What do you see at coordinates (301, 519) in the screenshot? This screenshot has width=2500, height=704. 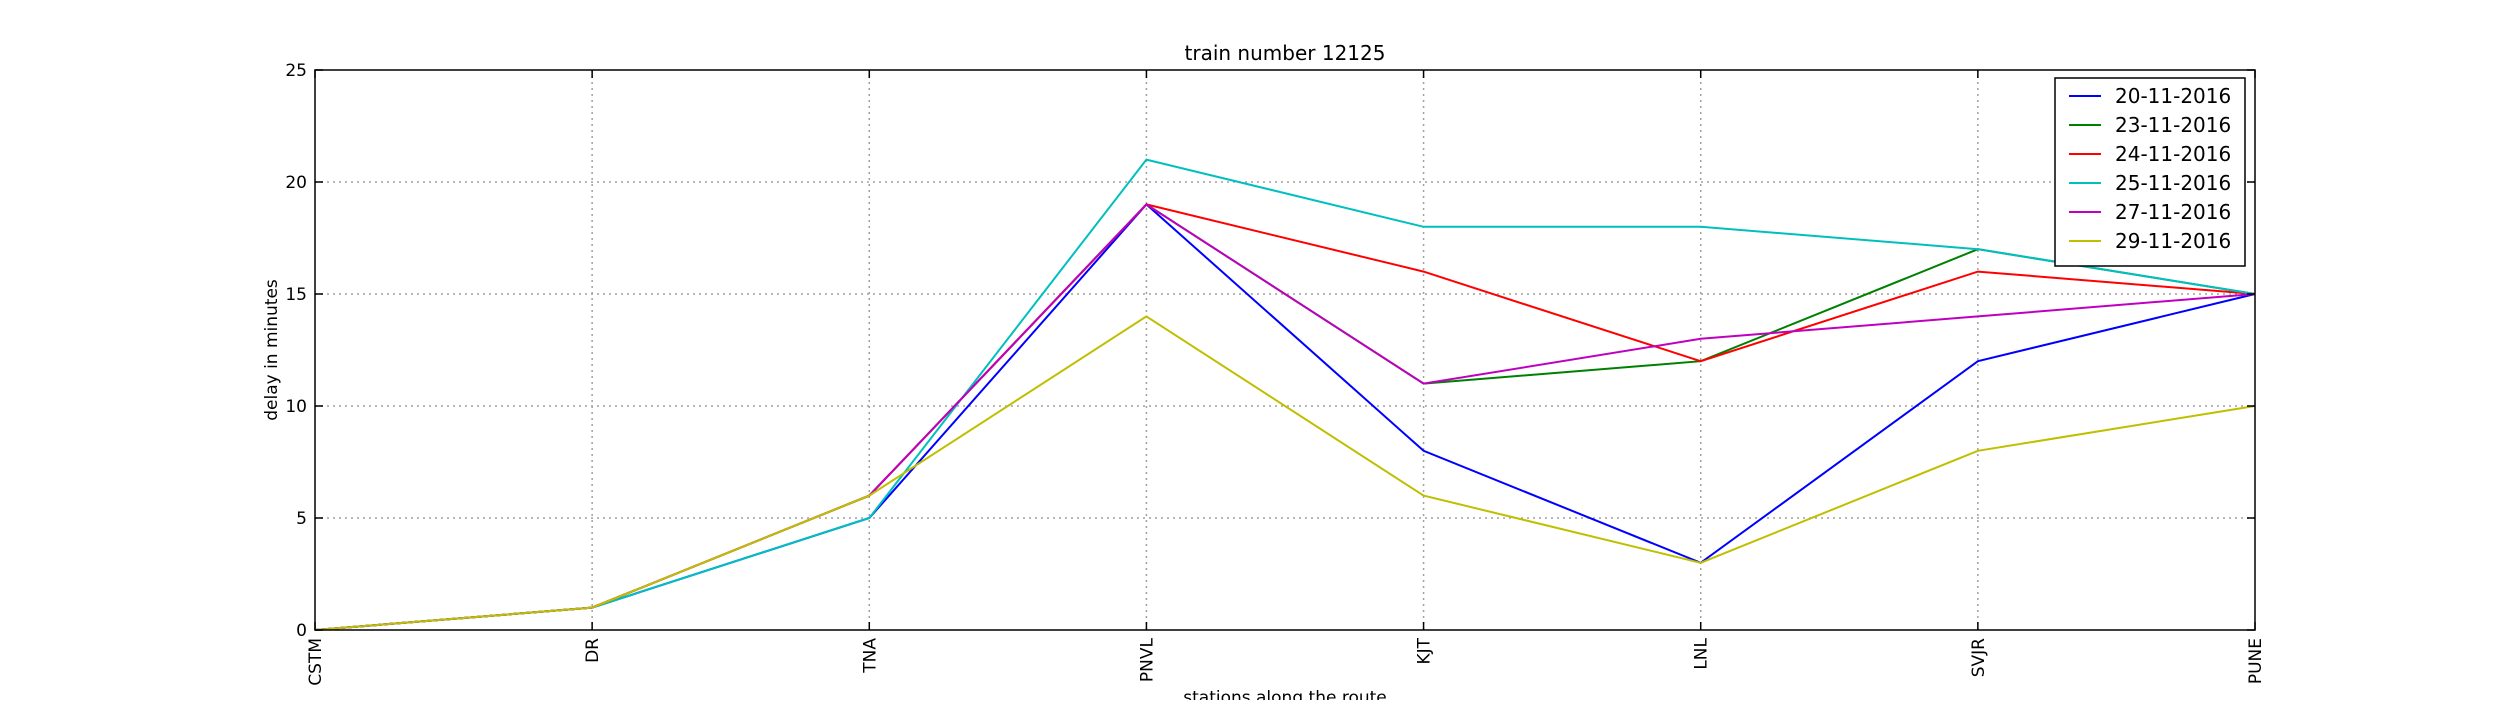 I see `y-tick-label: 5` at bounding box center [301, 519].